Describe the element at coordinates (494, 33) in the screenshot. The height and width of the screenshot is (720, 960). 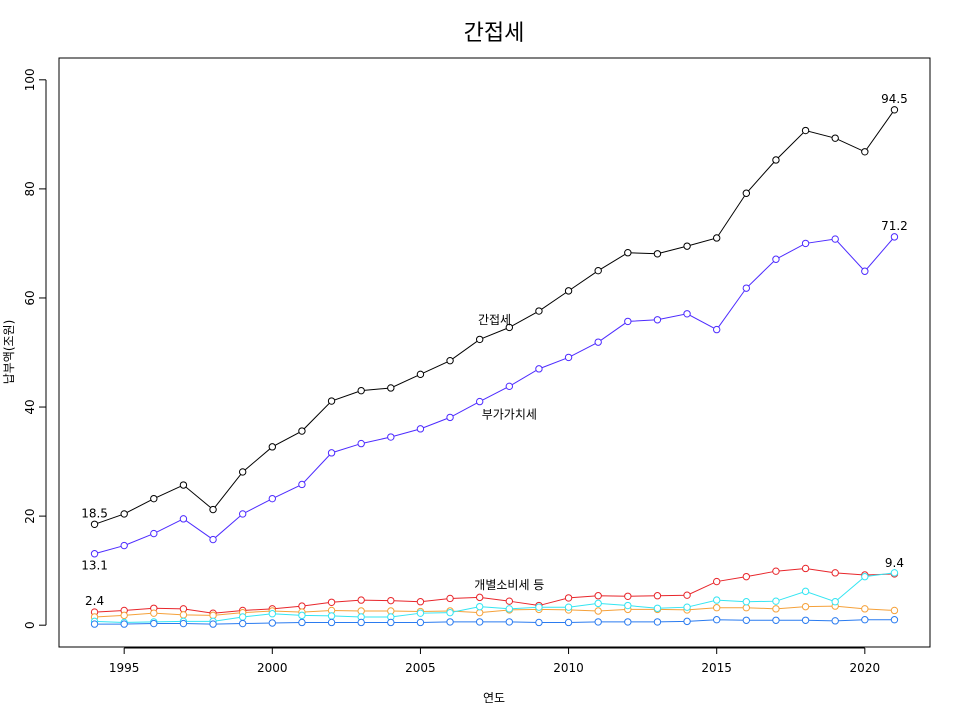
I see `chart-title: 간접세` at that location.